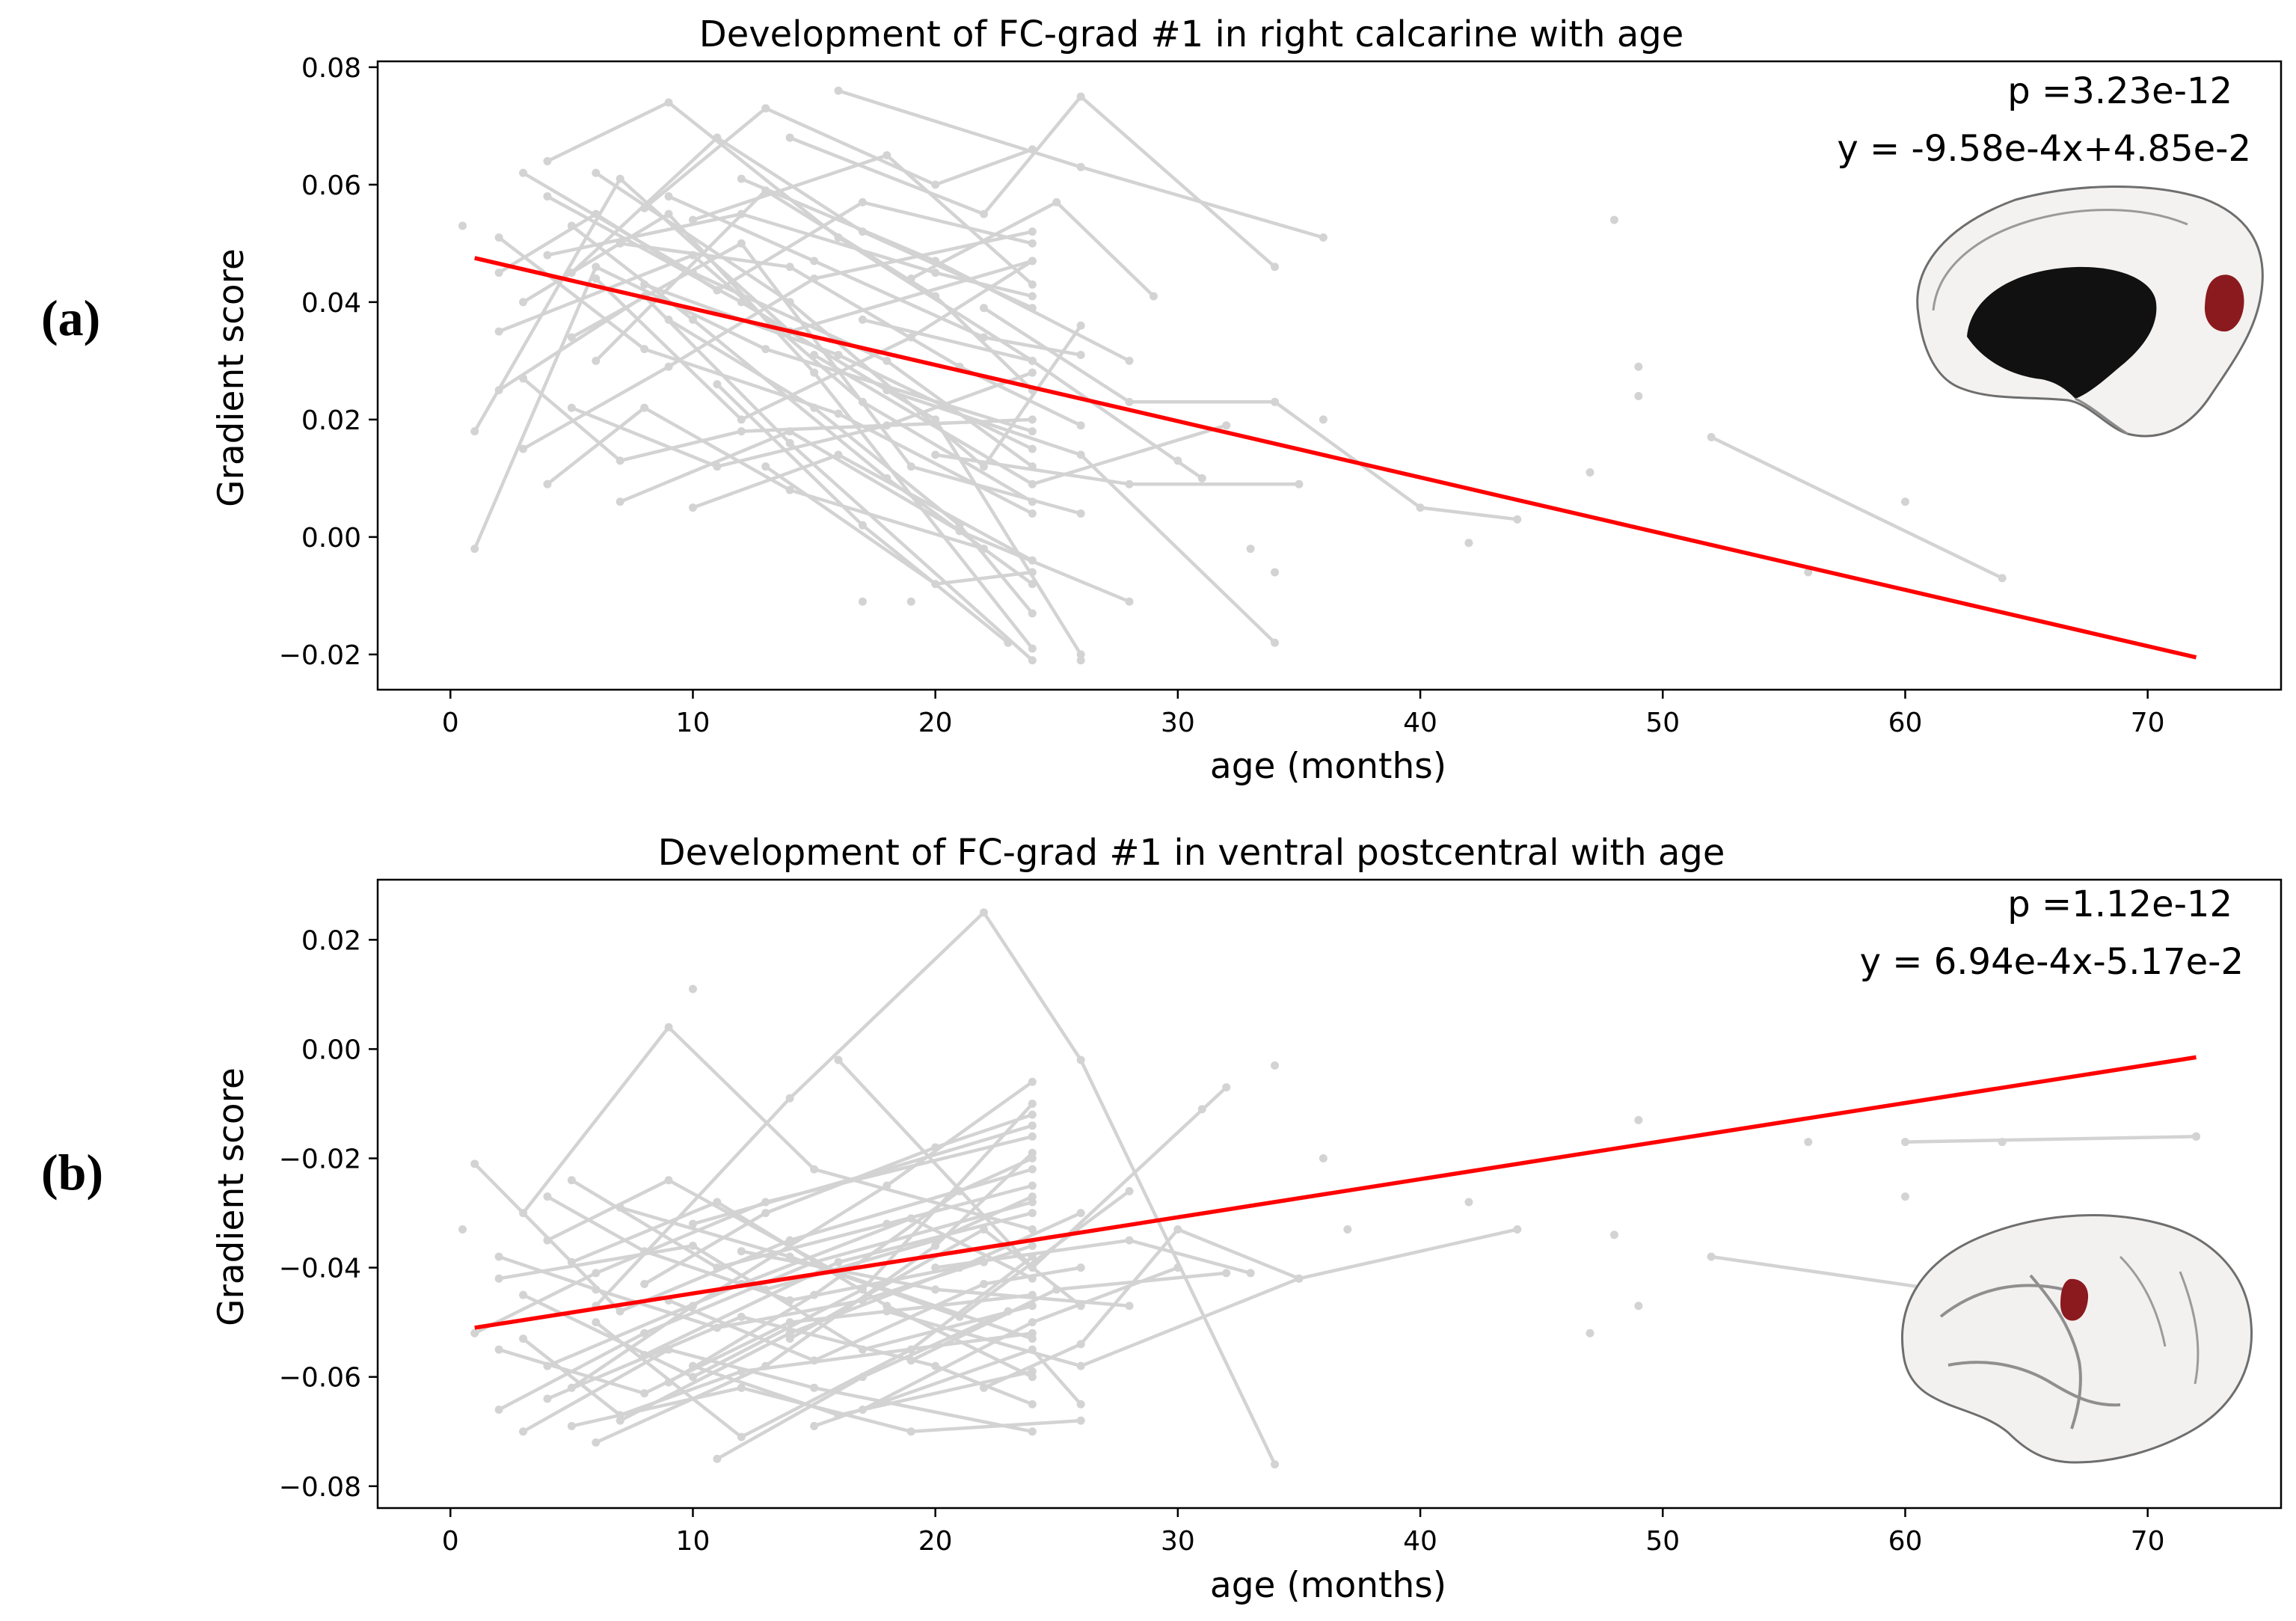 This screenshot has width=2296, height=1621. I want to click on y-tick-label: 0.00, so click(331, 1050).